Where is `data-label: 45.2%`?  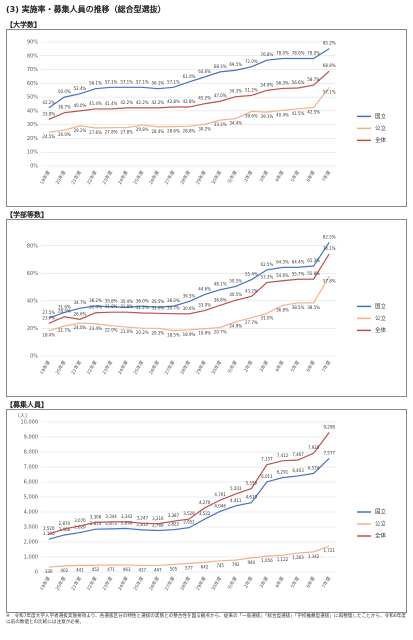
data-label: 45.2% is located at coordinates (204, 98).